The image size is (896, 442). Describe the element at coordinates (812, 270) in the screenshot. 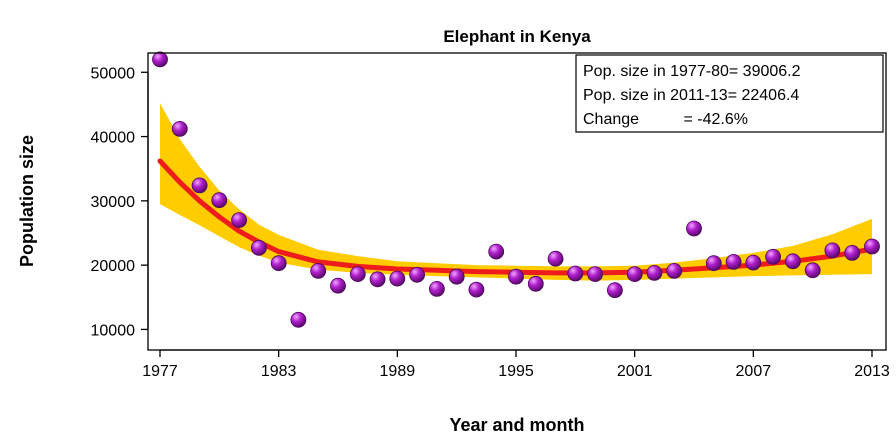

I see `data-point-2010` at that location.